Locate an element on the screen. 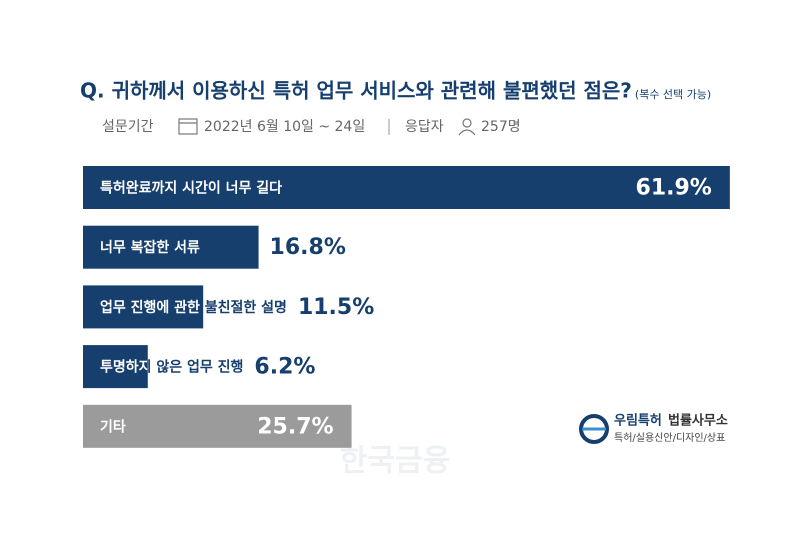  survey-label: 설문기간 is located at coordinates (128, 127).